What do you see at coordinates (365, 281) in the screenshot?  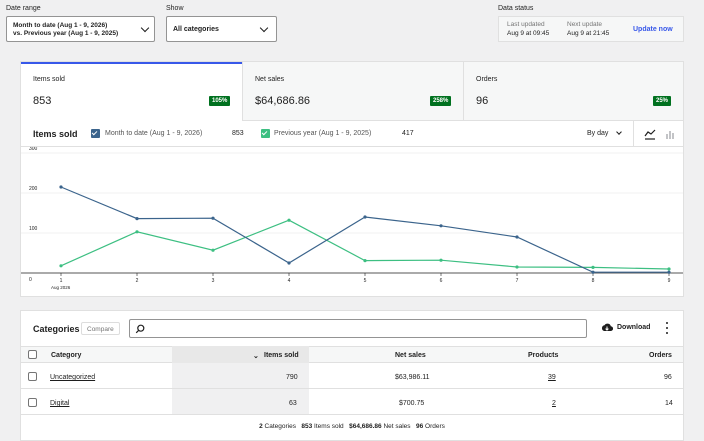 I see `x-tick-label: 5` at bounding box center [365, 281].